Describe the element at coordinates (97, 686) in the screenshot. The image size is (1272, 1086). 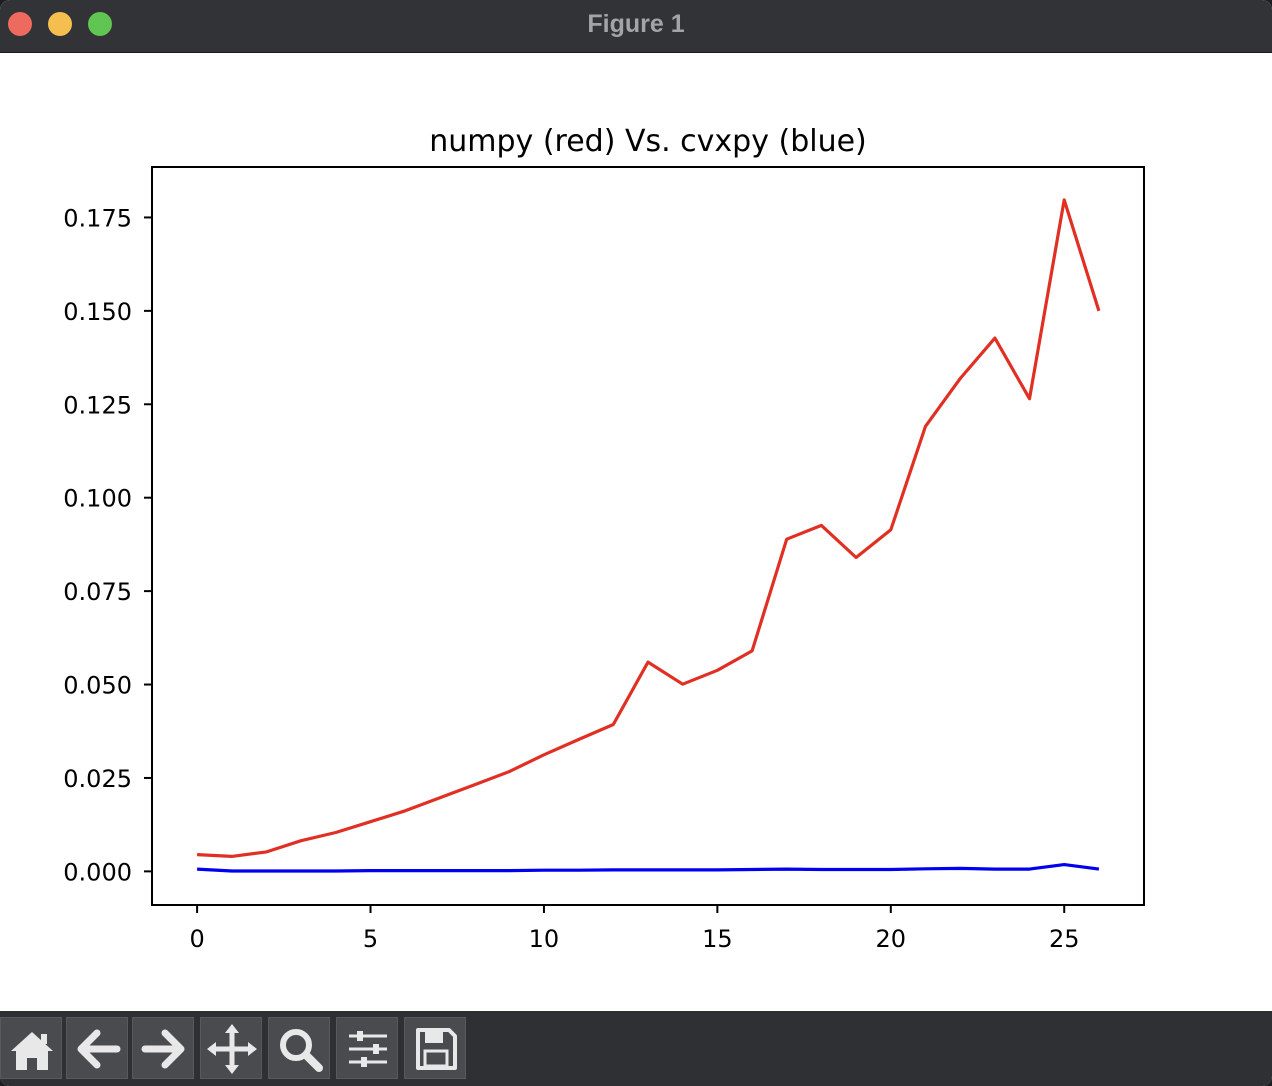
I see `y-tick-label: 0.050` at that location.